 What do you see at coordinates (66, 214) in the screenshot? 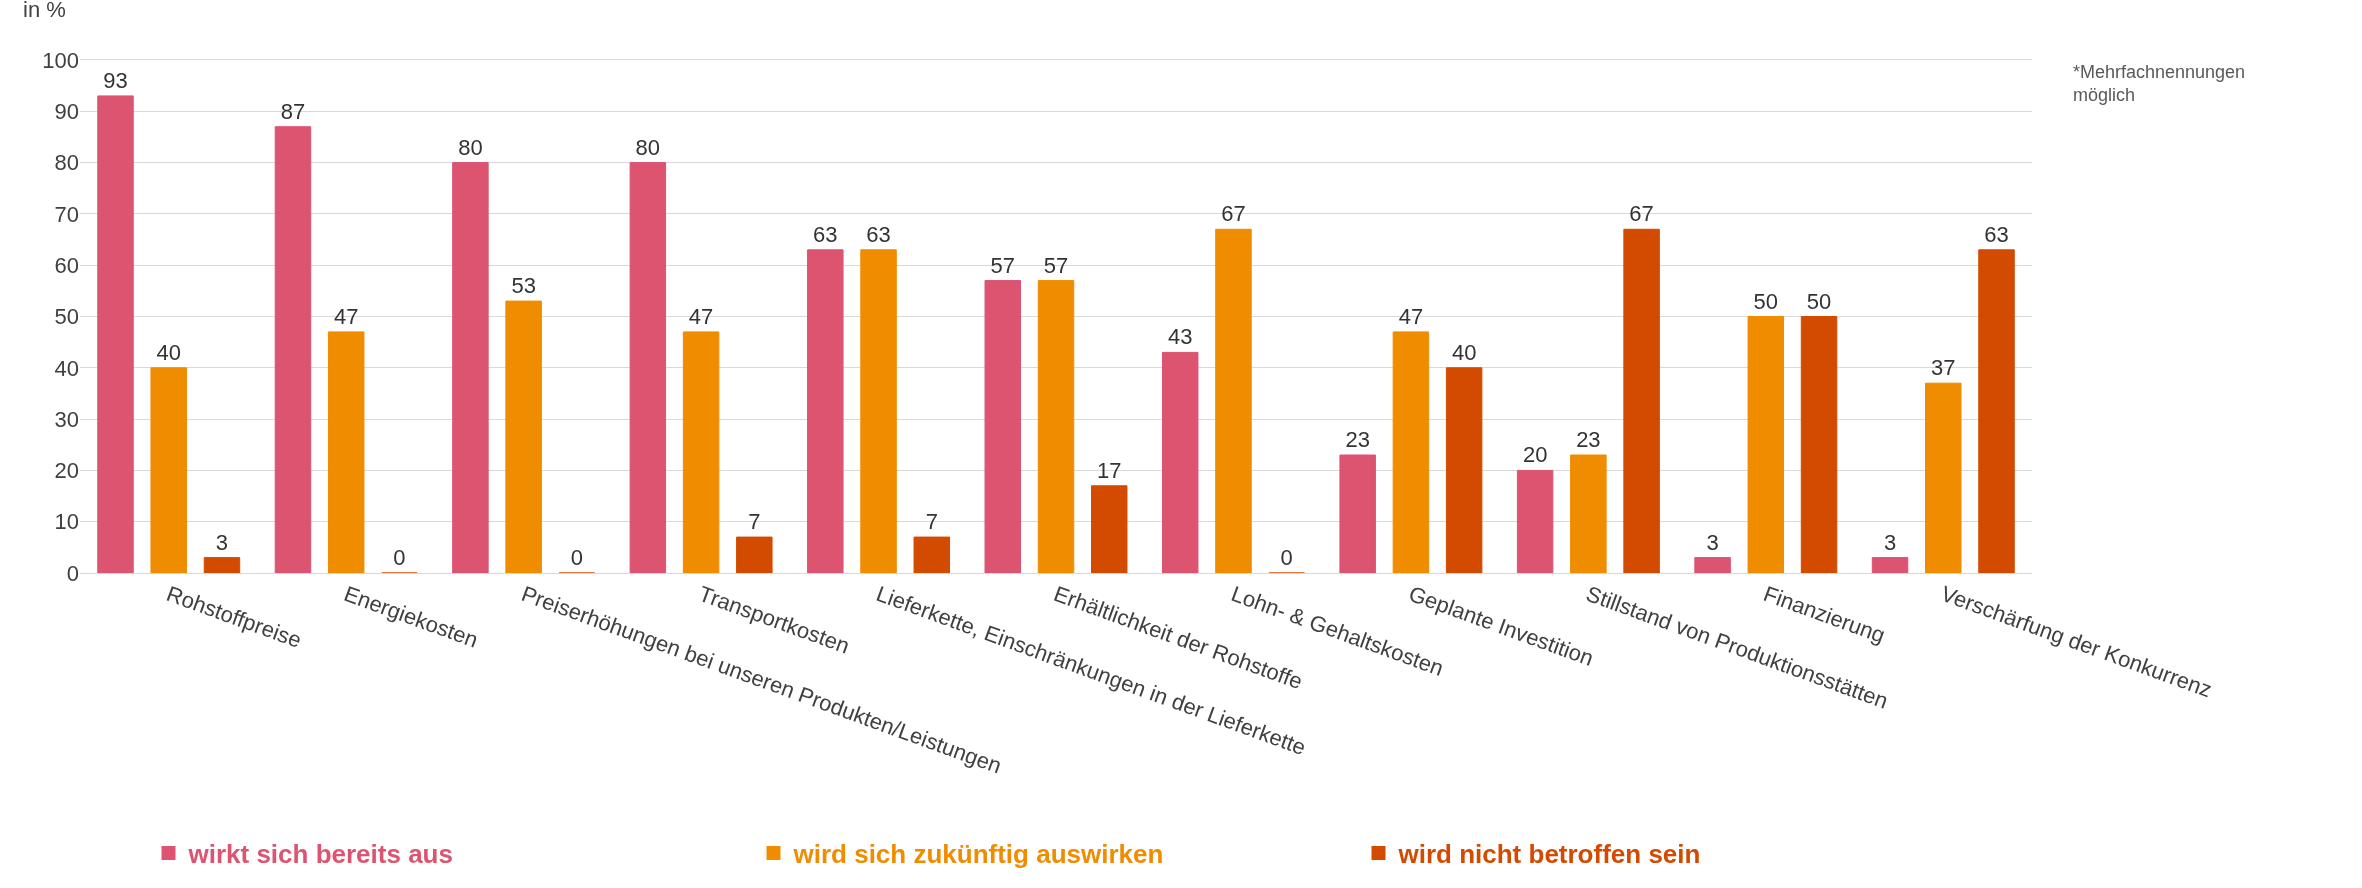
I see `y-tick-label: 70` at bounding box center [66, 214].